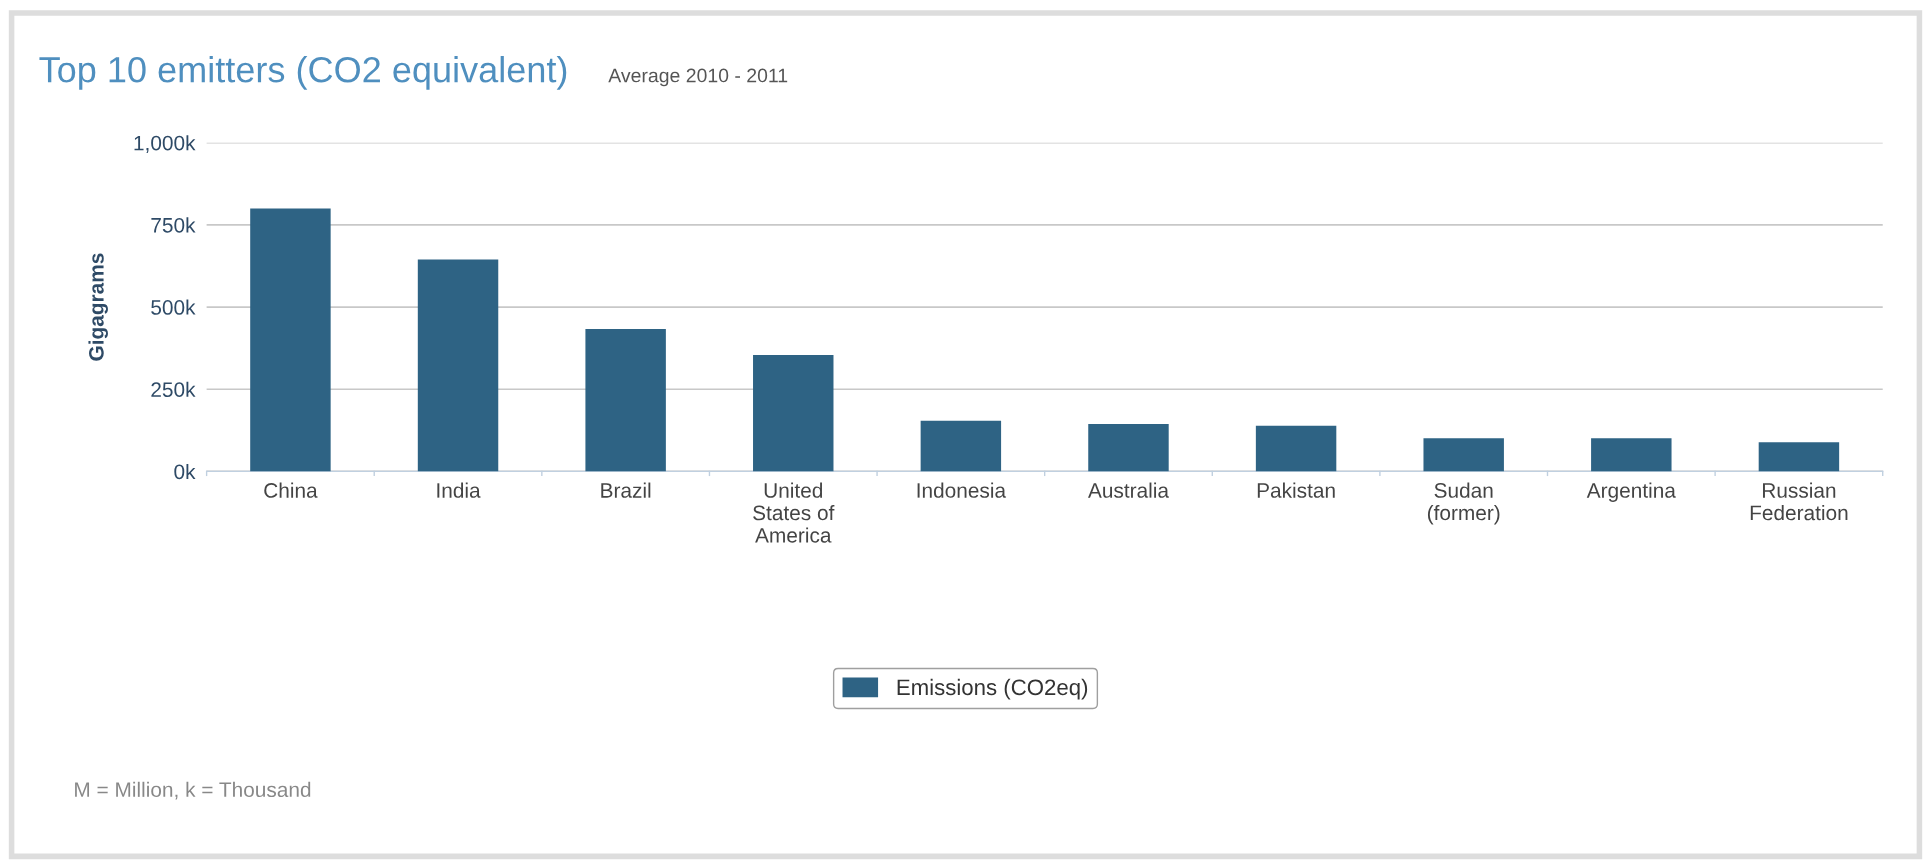 Image resolution: width=1931 pixels, height=865 pixels. Describe the element at coordinates (459, 490) in the screenshot. I see `x-tick-label: India` at that location.